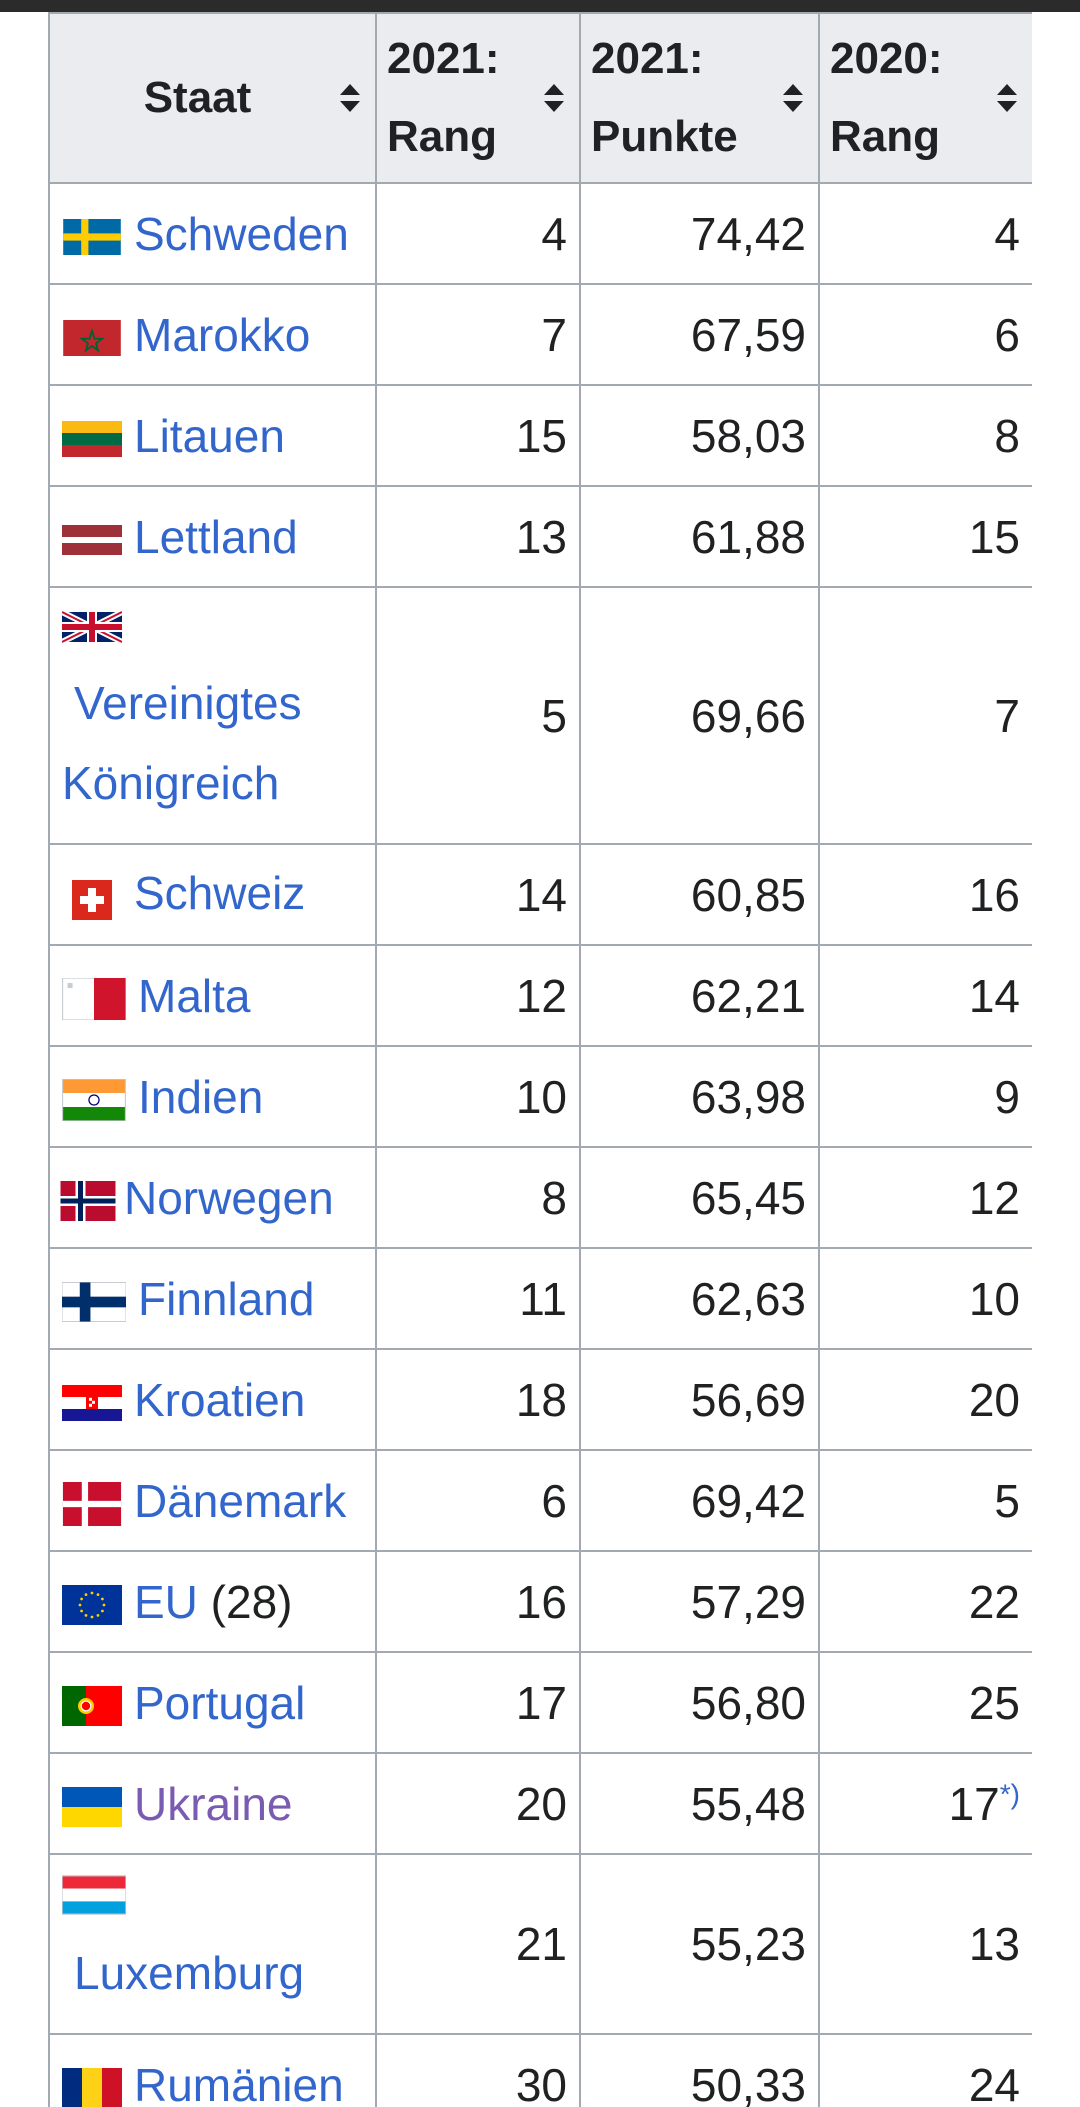 This screenshot has height=2107, width=1080. I want to click on table-row: Luxemburg 21 55,23 13, so click(540, 1944).